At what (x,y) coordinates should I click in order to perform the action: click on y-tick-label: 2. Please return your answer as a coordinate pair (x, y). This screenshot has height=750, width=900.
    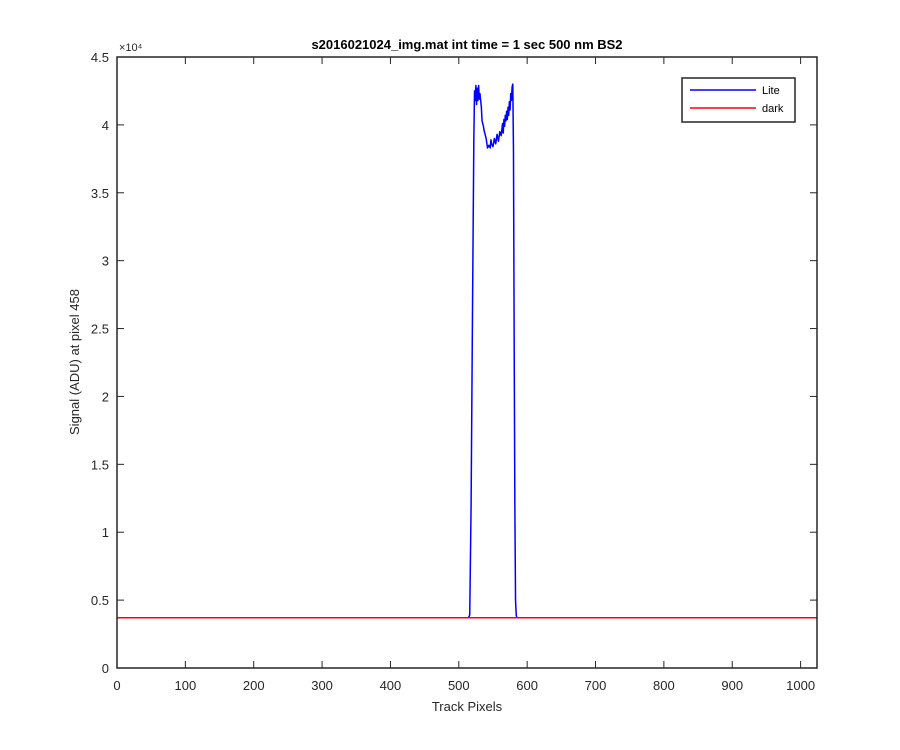
    Looking at the image, I should click on (105, 396).